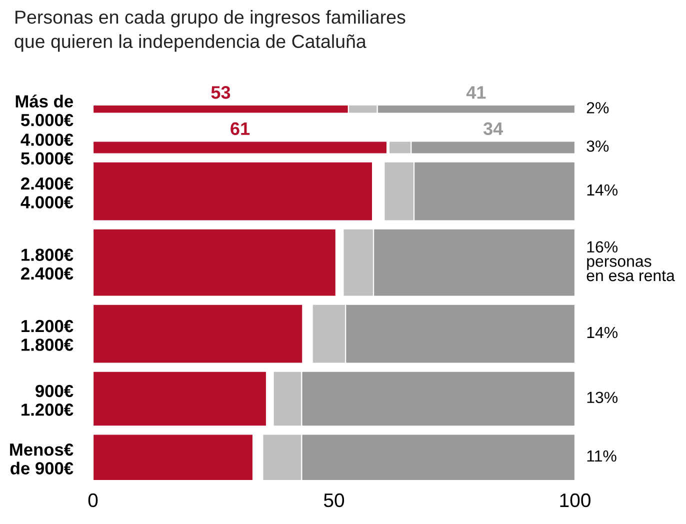 This screenshot has height=524, width=686. Describe the element at coordinates (47, 149) in the screenshot. I see `y-tick-label: 4.000€ 5.000€` at that location.